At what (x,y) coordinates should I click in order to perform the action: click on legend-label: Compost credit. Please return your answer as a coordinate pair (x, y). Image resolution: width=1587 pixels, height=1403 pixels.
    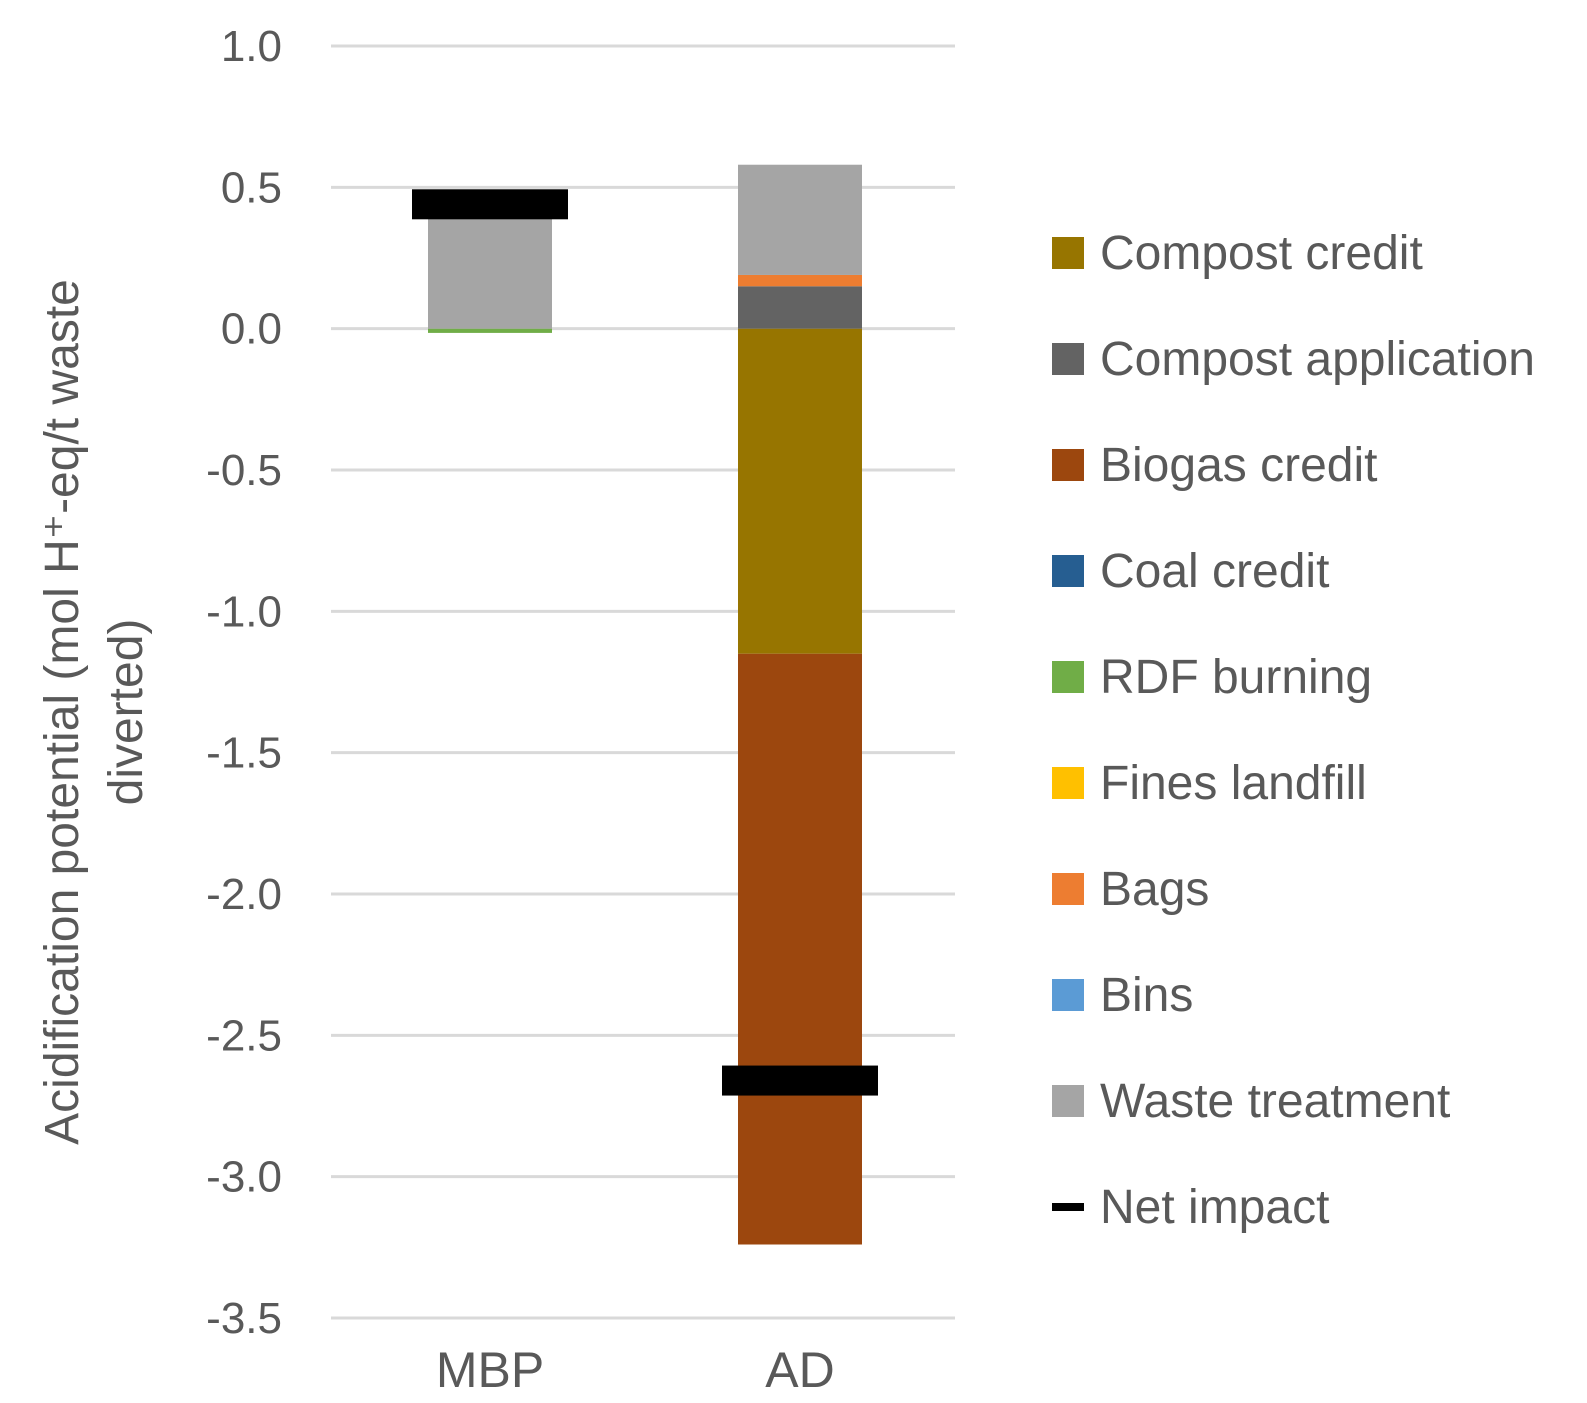
    Looking at the image, I should click on (1261, 253).